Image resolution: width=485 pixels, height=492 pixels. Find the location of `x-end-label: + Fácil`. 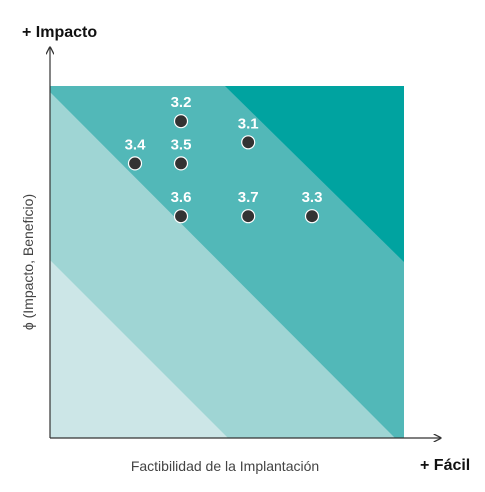

x-end-label: + Fácil is located at coordinates (445, 465).